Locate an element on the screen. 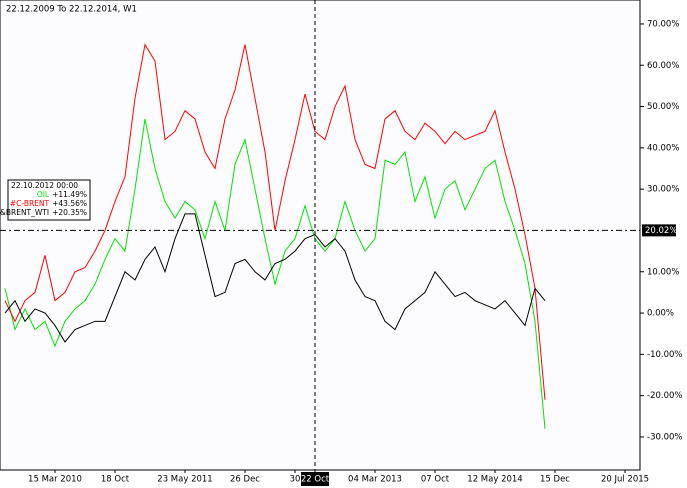  legend-value: +11.49% is located at coordinates (69, 194).